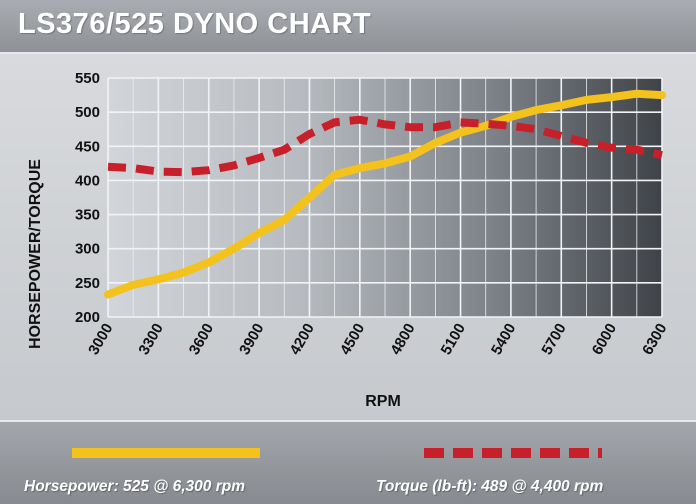 The height and width of the screenshot is (504, 696). Describe the element at coordinates (383, 401) in the screenshot. I see `x-axis-label: RPM` at that location.